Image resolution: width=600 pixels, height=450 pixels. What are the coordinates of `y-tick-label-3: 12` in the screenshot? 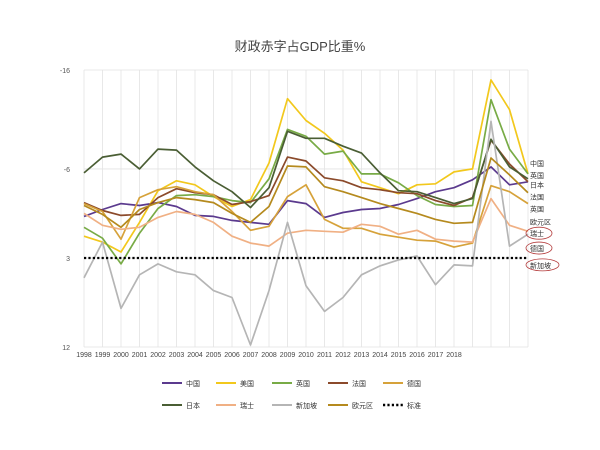 It's located at (66, 348).